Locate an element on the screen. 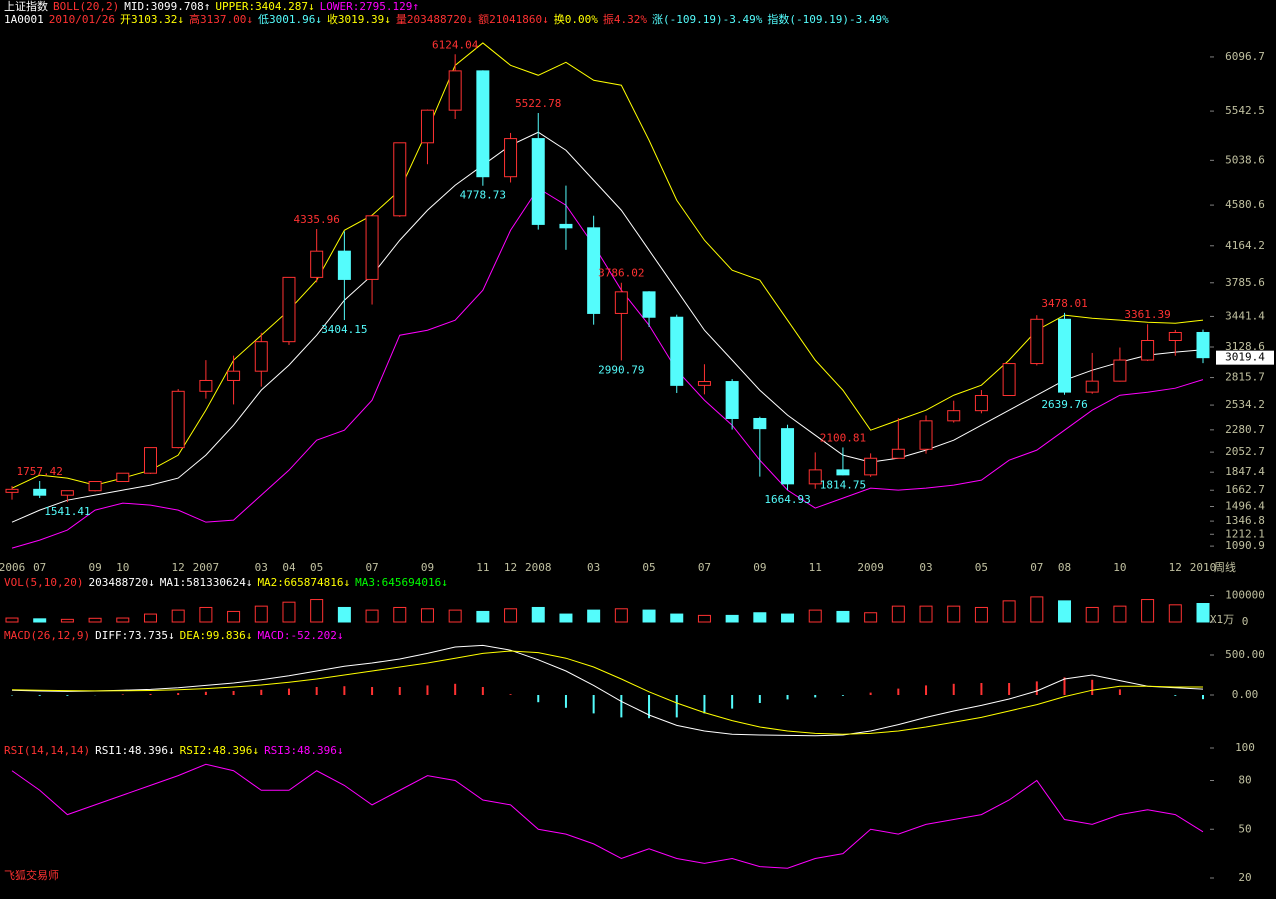 This screenshot has width=1276, height=899. x-tick-label: 2009 is located at coordinates (870, 567).